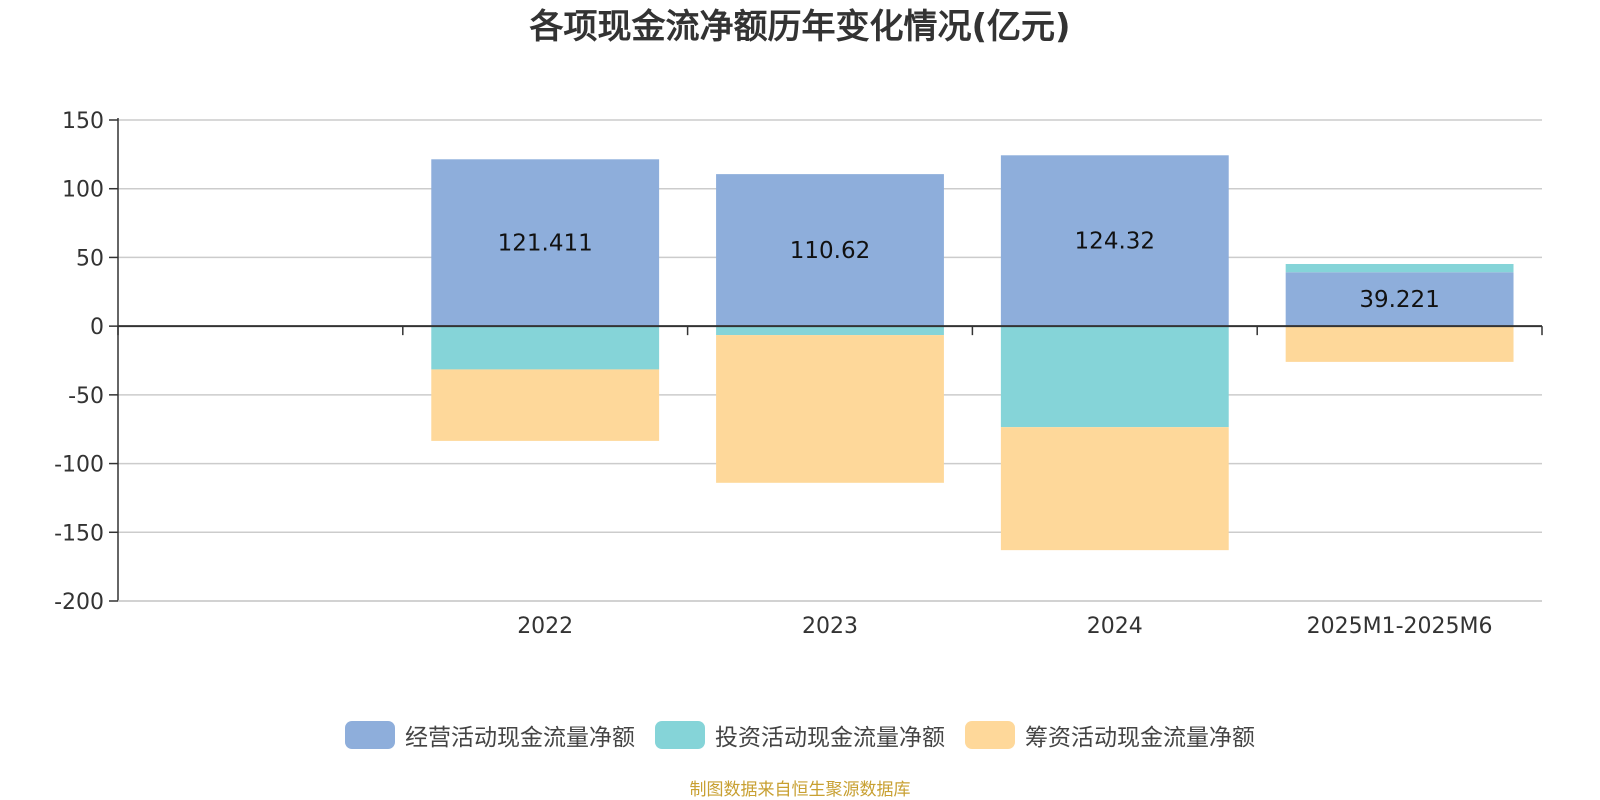 Image resolution: width=1600 pixels, height=800 pixels. What do you see at coordinates (969, 271) in the screenshot?
I see `label-layer: 121.411 110.62 124.32 39.221` at bounding box center [969, 271].